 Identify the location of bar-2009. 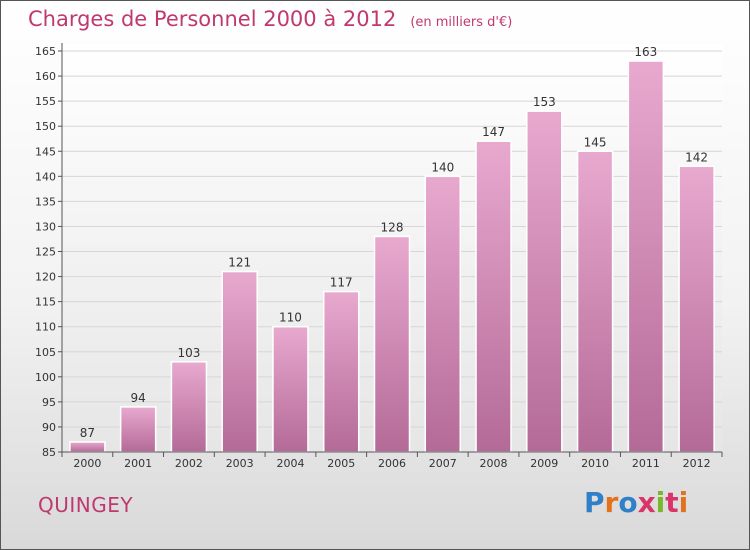
(544, 281).